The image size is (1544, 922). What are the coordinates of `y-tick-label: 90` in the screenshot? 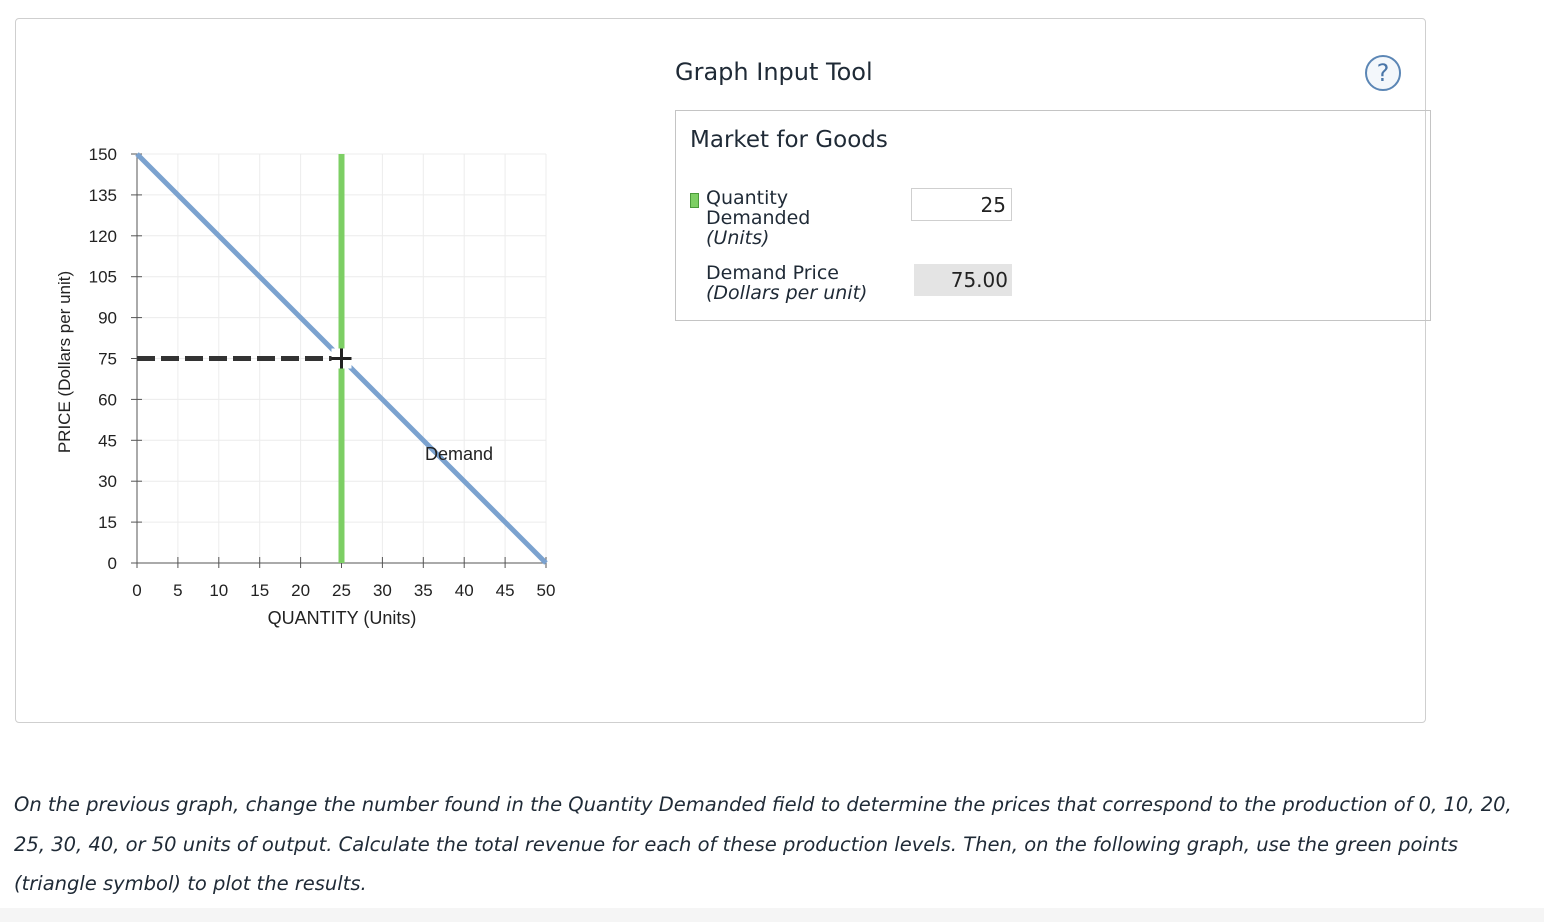 It's located at (107, 318).